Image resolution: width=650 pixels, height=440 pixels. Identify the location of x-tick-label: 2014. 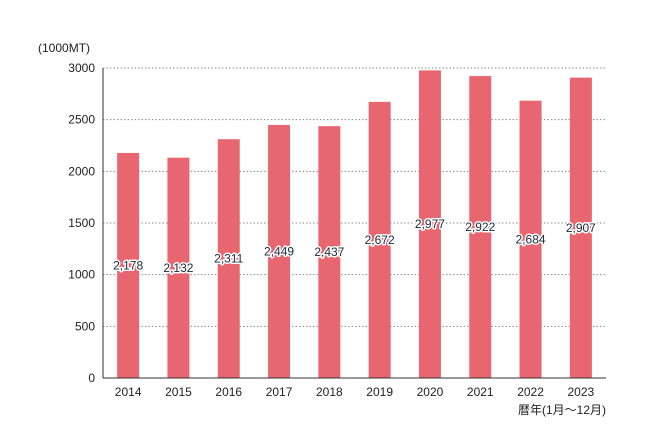
(128, 392).